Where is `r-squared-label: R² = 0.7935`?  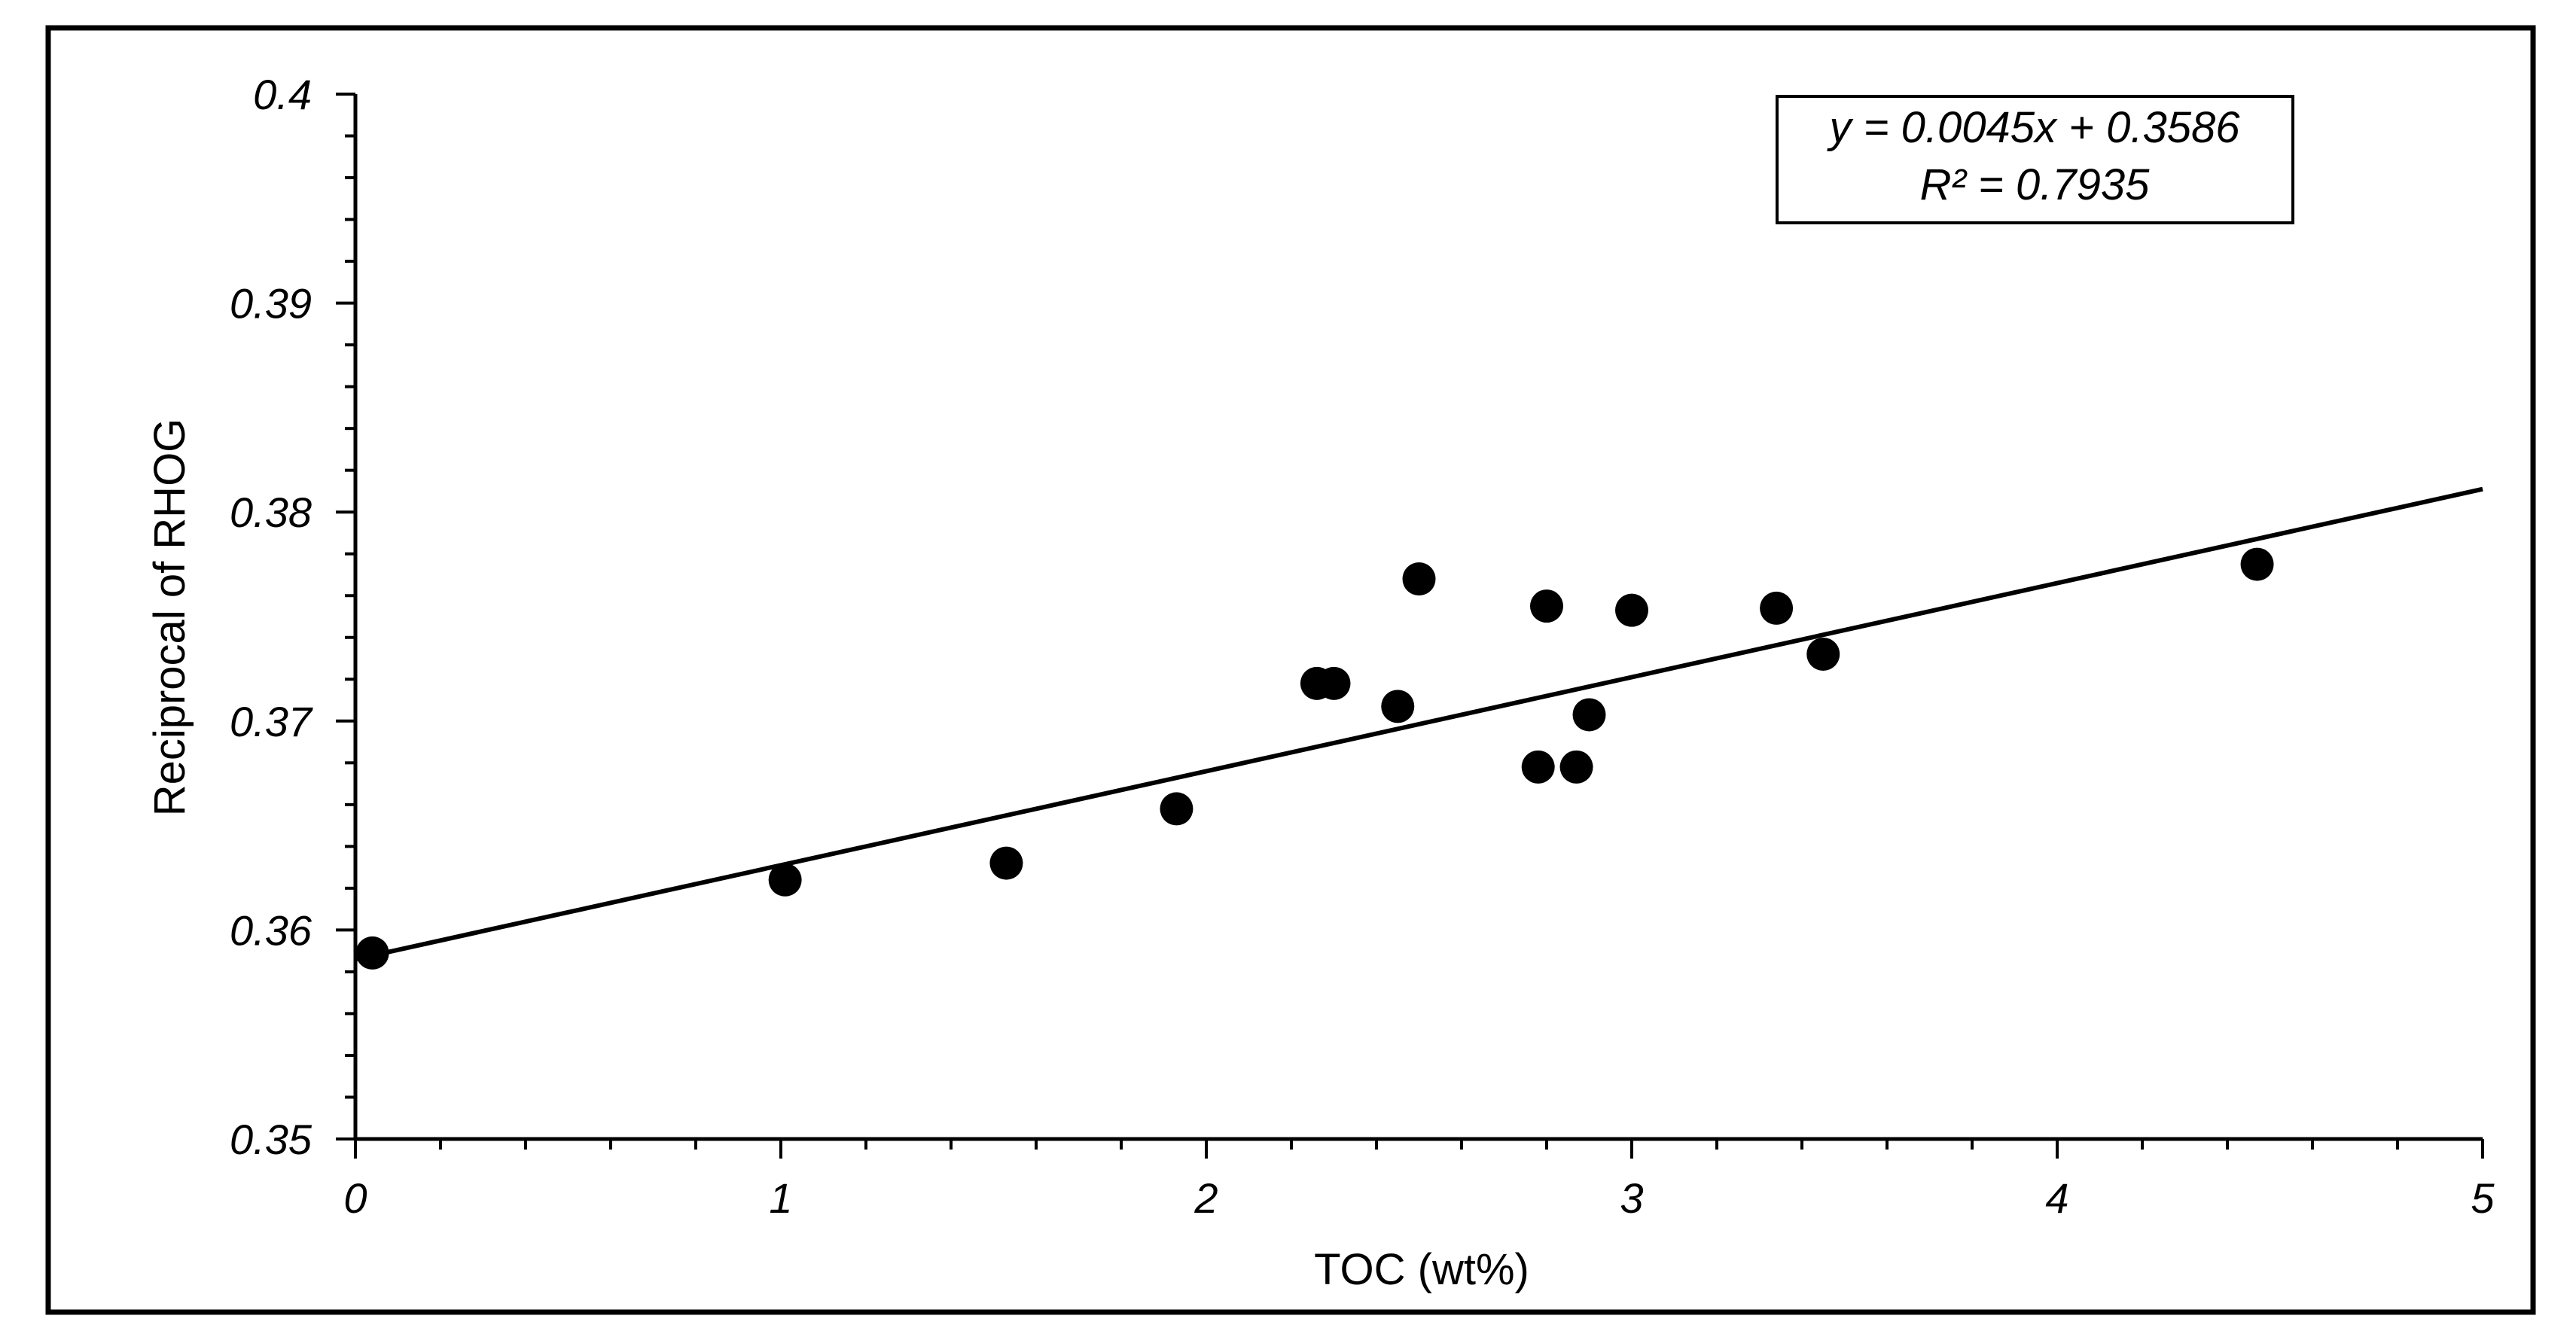 r-squared-label: R² = 0.7935 is located at coordinates (2035, 184).